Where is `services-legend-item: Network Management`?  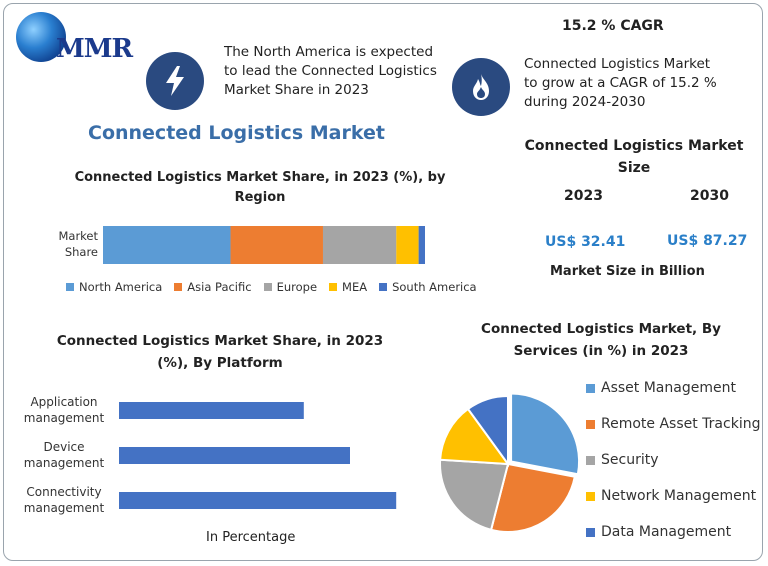
services-legend-item: Network Management is located at coordinates (671, 496).